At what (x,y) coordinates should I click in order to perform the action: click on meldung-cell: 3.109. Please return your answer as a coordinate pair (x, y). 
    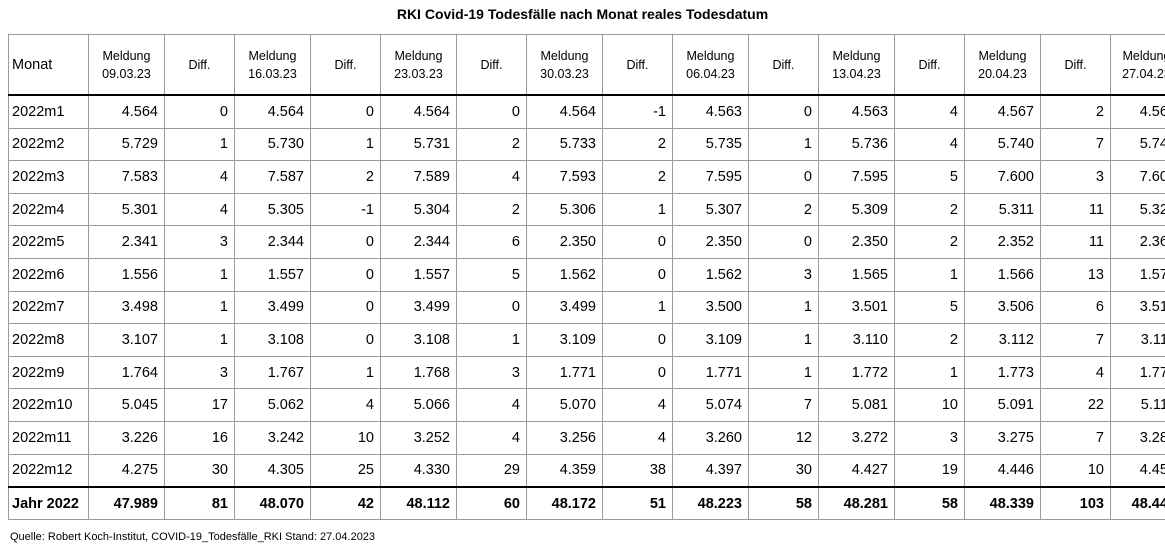
    Looking at the image, I should click on (710, 340).